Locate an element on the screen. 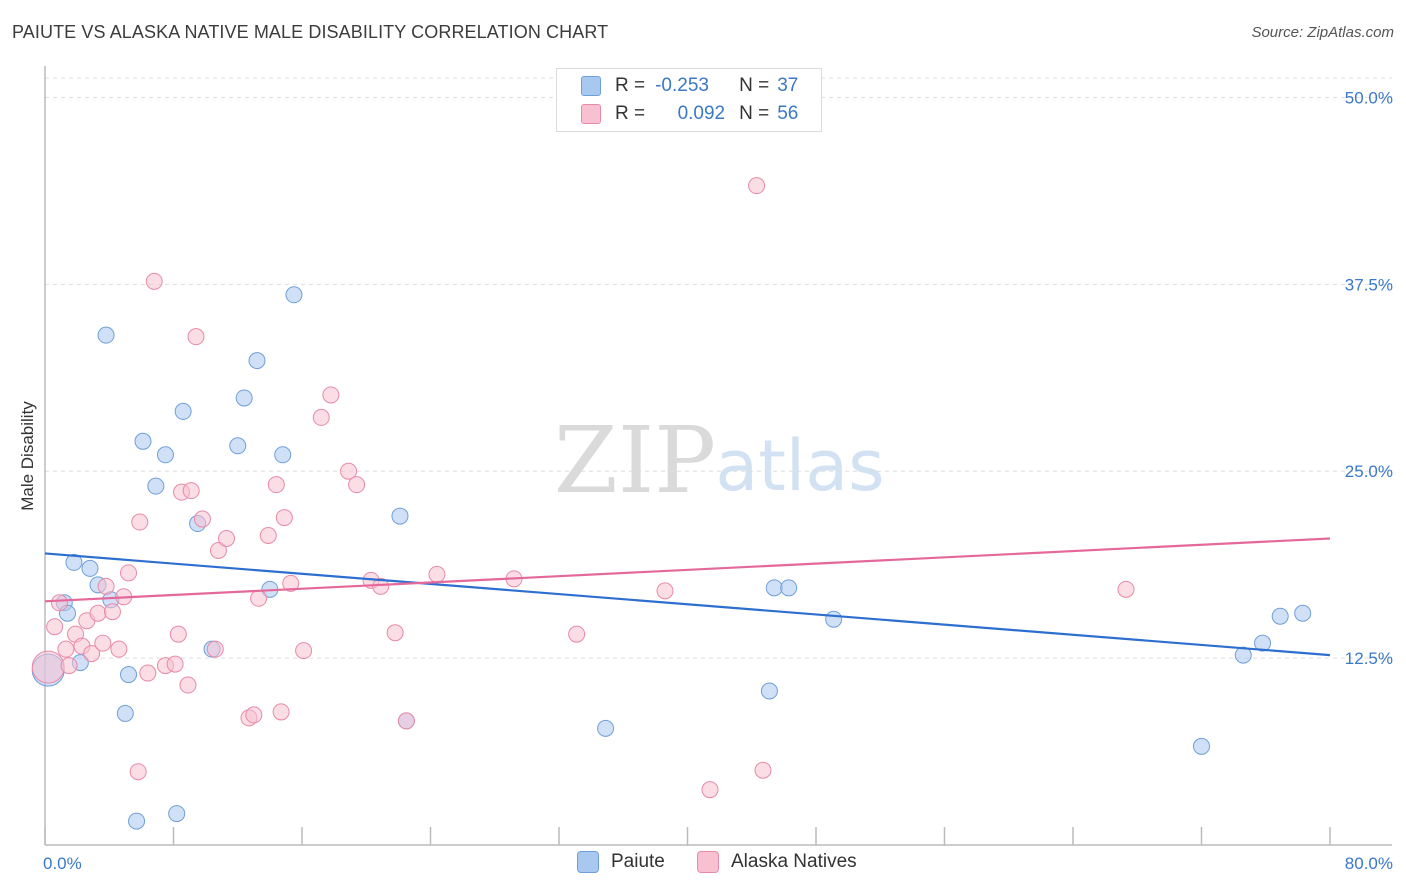 The height and width of the screenshot is (892, 1406). bottom-legend-paiute: Paiute is located at coordinates (621, 862).